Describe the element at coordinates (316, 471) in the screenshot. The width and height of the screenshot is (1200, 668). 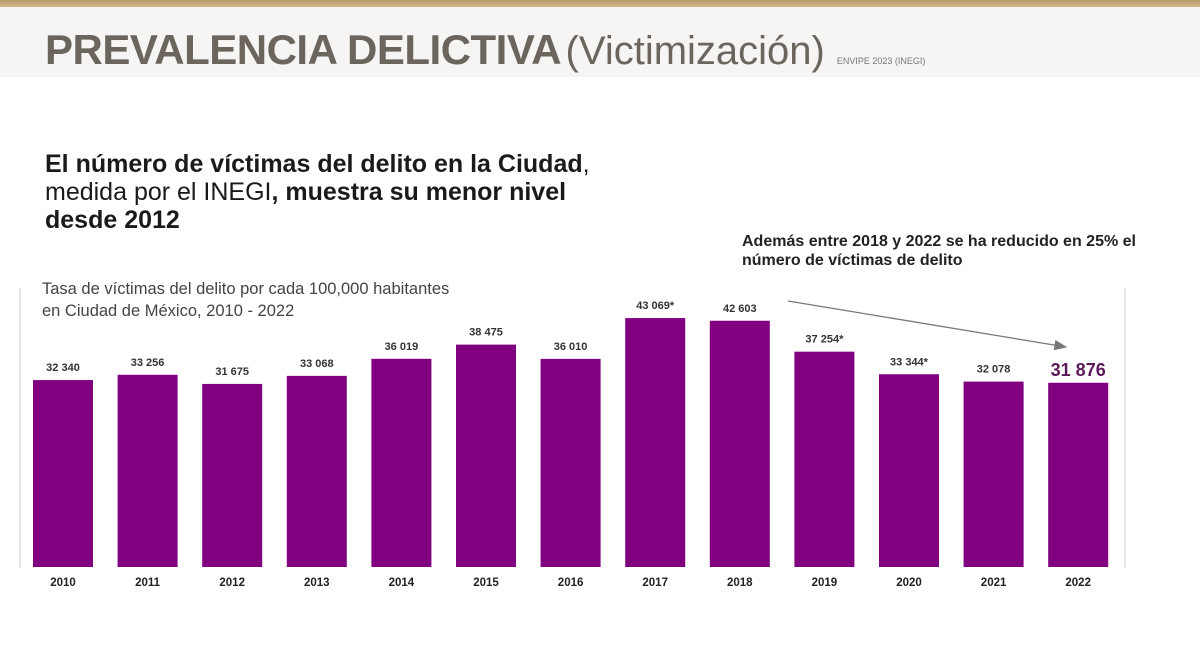
I see `bar-2013` at that location.